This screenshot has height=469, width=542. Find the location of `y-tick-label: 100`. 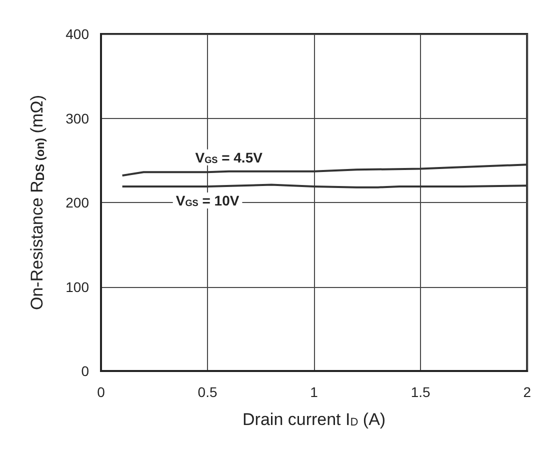

y-tick-label: 100 is located at coordinates (78, 286).